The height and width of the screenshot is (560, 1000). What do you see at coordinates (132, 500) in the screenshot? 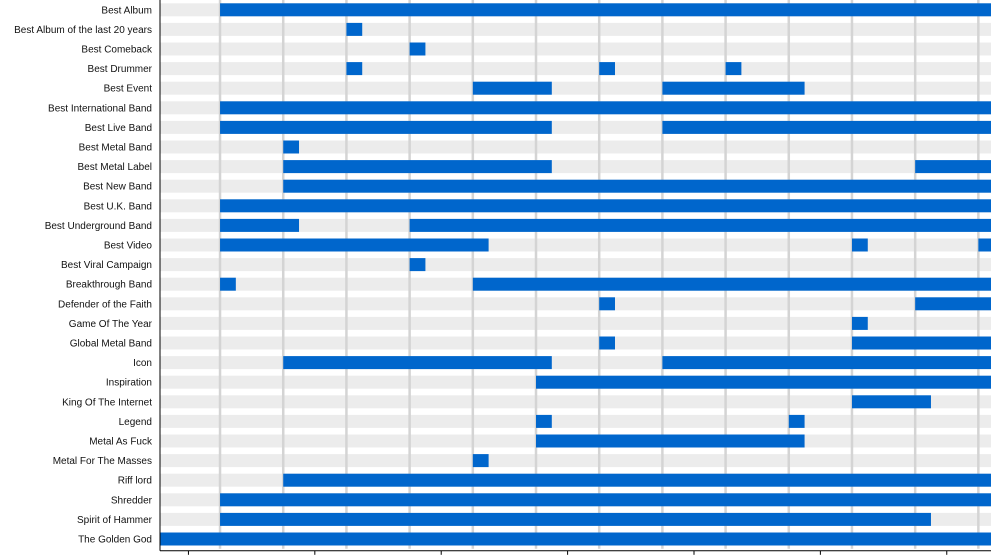
I see `category-label: Shredder` at bounding box center [132, 500].